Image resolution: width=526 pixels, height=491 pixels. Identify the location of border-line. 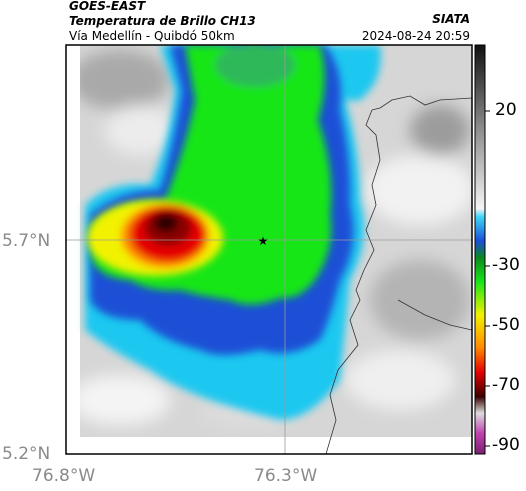
(353, 281).